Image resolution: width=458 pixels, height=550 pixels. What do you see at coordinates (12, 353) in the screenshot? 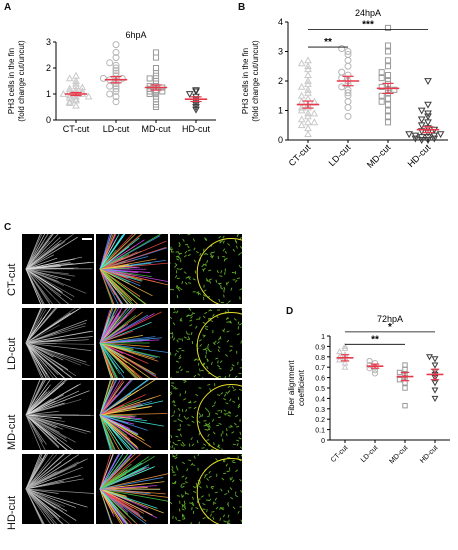
I see `row-label-ld: LD-cut` at bounding box center [12, 353].